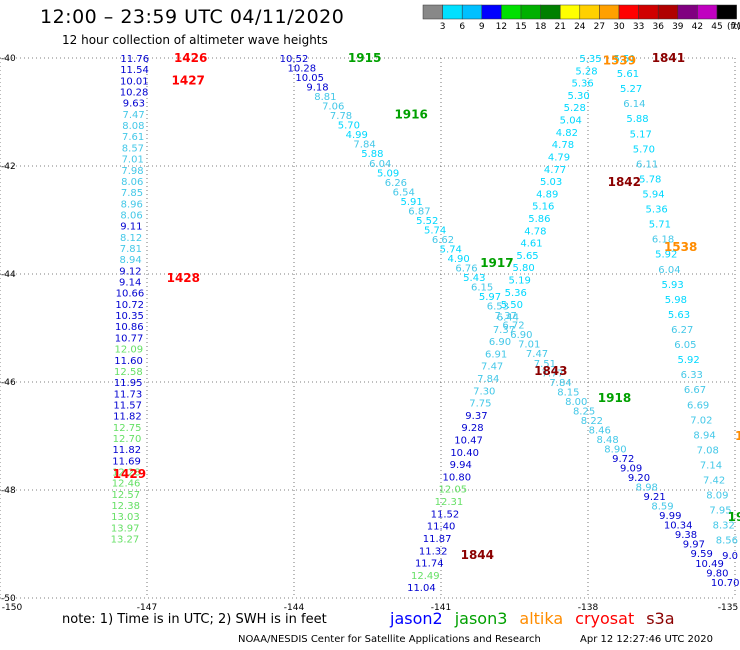 Image resolution: width=740 pixels, height=650 pixels. What do you see at coordinates (592, 421) in the screenshot?
I see `swh-value: 8.22` at bounding box center [592, 421].